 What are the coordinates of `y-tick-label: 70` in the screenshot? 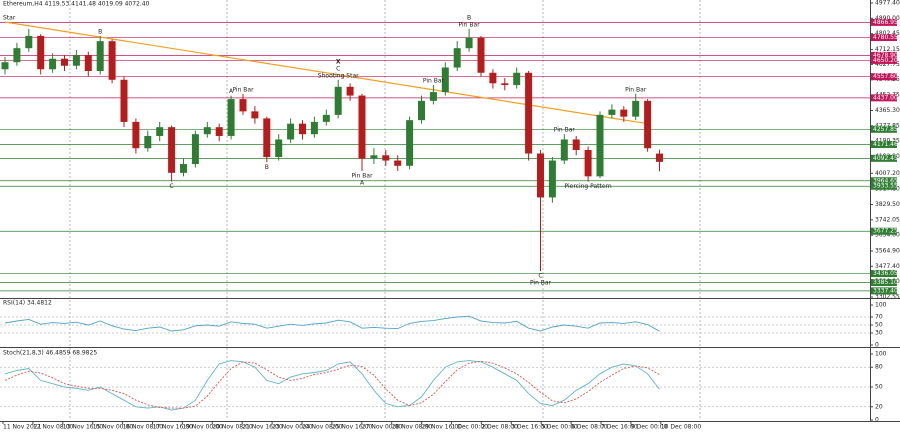 It's located at (879, 317).